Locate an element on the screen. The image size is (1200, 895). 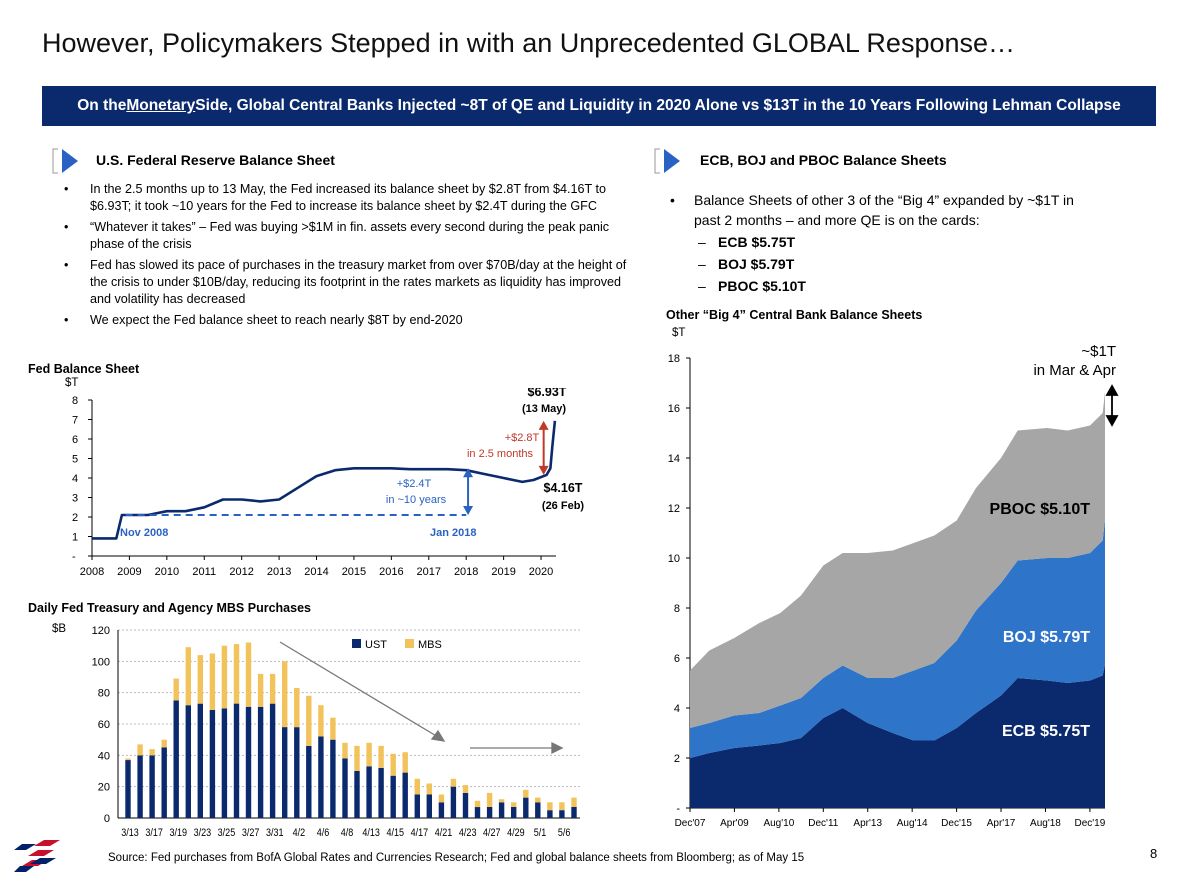
x-tick-label: 3/19 is located at coordinates (178, 833).